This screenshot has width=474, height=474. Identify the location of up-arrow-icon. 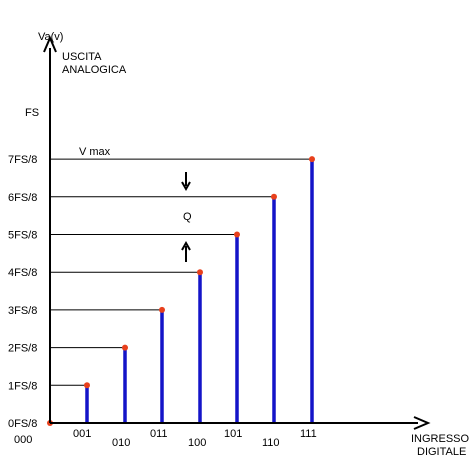
(186, 251).